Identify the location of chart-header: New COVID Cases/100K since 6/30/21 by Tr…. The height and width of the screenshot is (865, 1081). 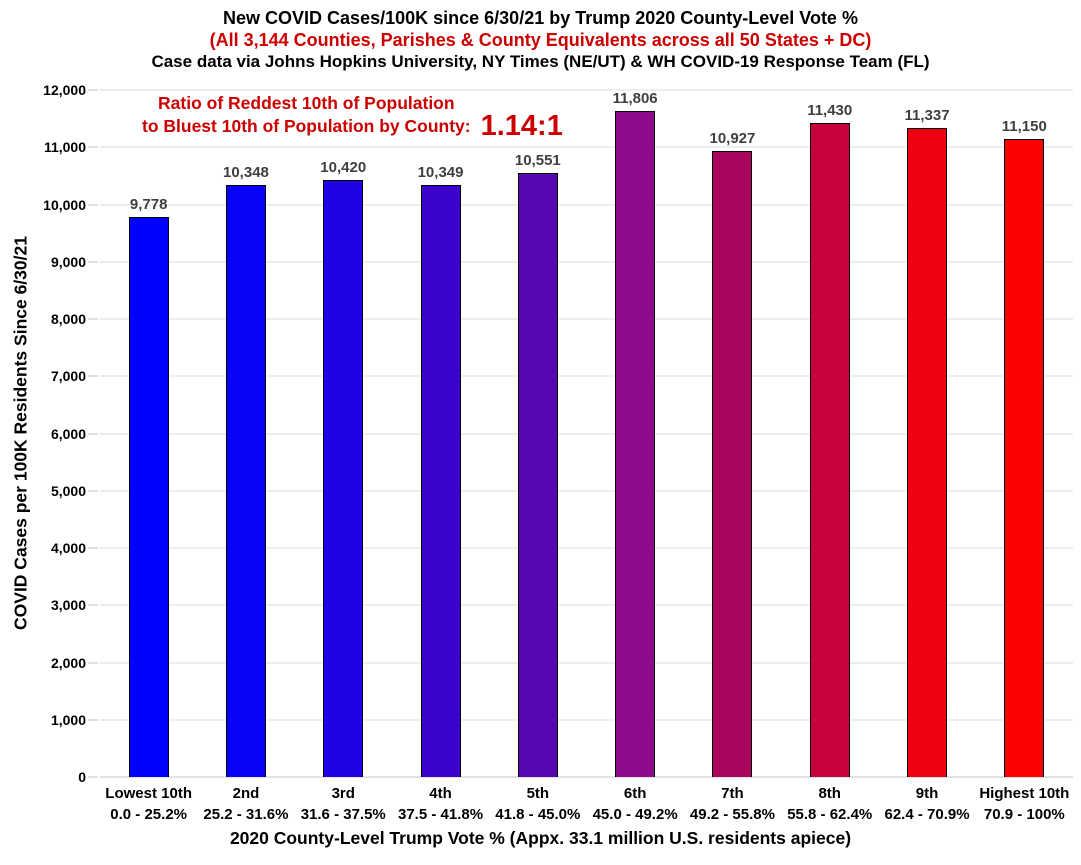
(540, 40).